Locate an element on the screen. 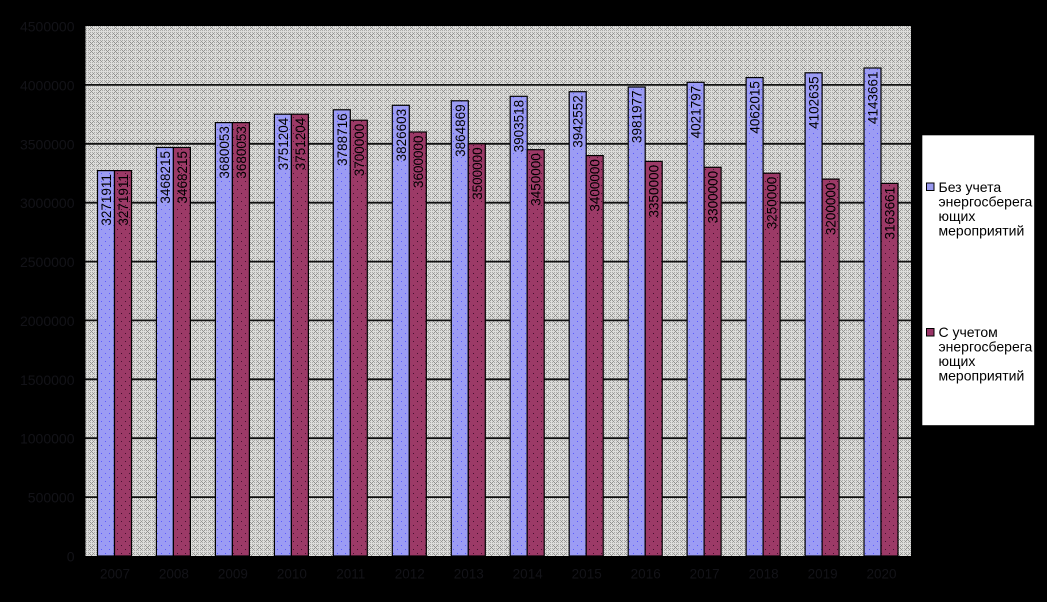  svg-text: 2015 is located at coordinates (587, 574).